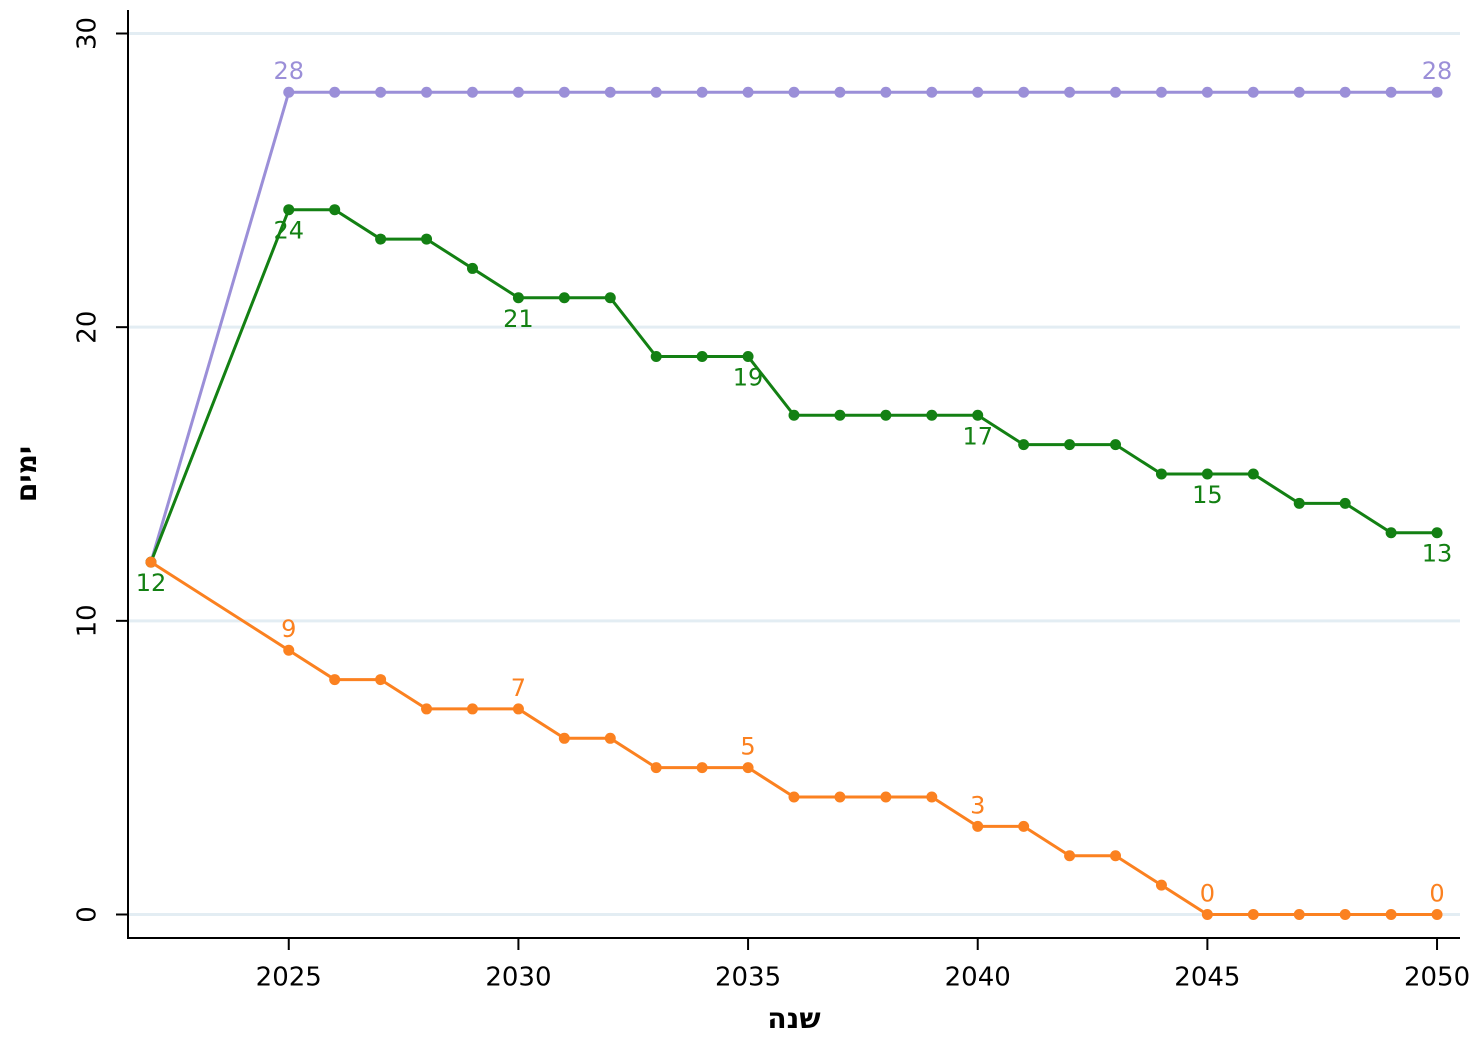 The width and height of the screenshot is (1483, 1041). What do you see at coordinates (747, 747) in the screenshot?
I see `data-label: 5` at bounding box center [747, 747].